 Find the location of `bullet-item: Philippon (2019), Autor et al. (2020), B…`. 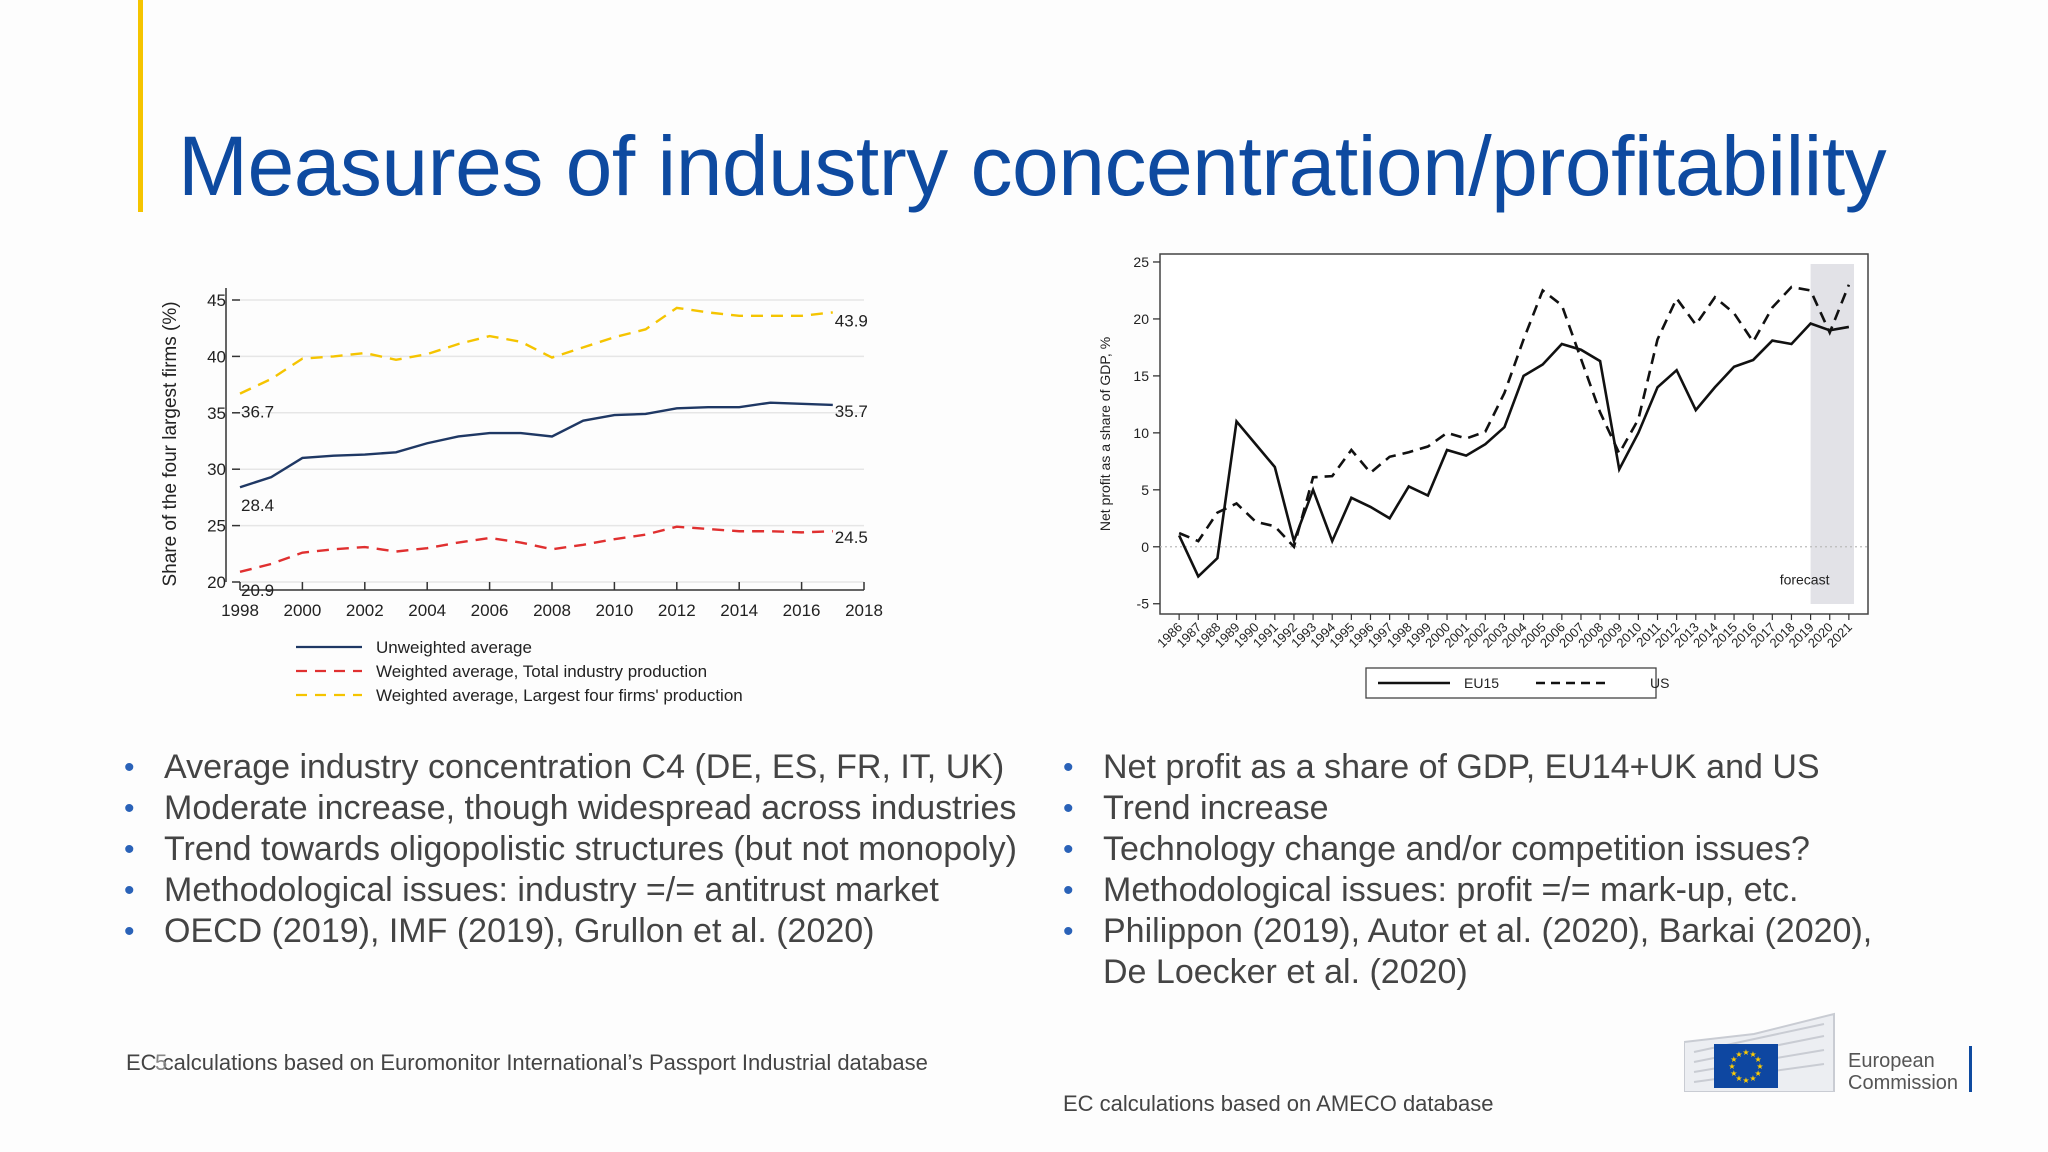

bullet-item: Philippon (2019), Autor et al. (2020), B… is located at coordinates (1493, 952).